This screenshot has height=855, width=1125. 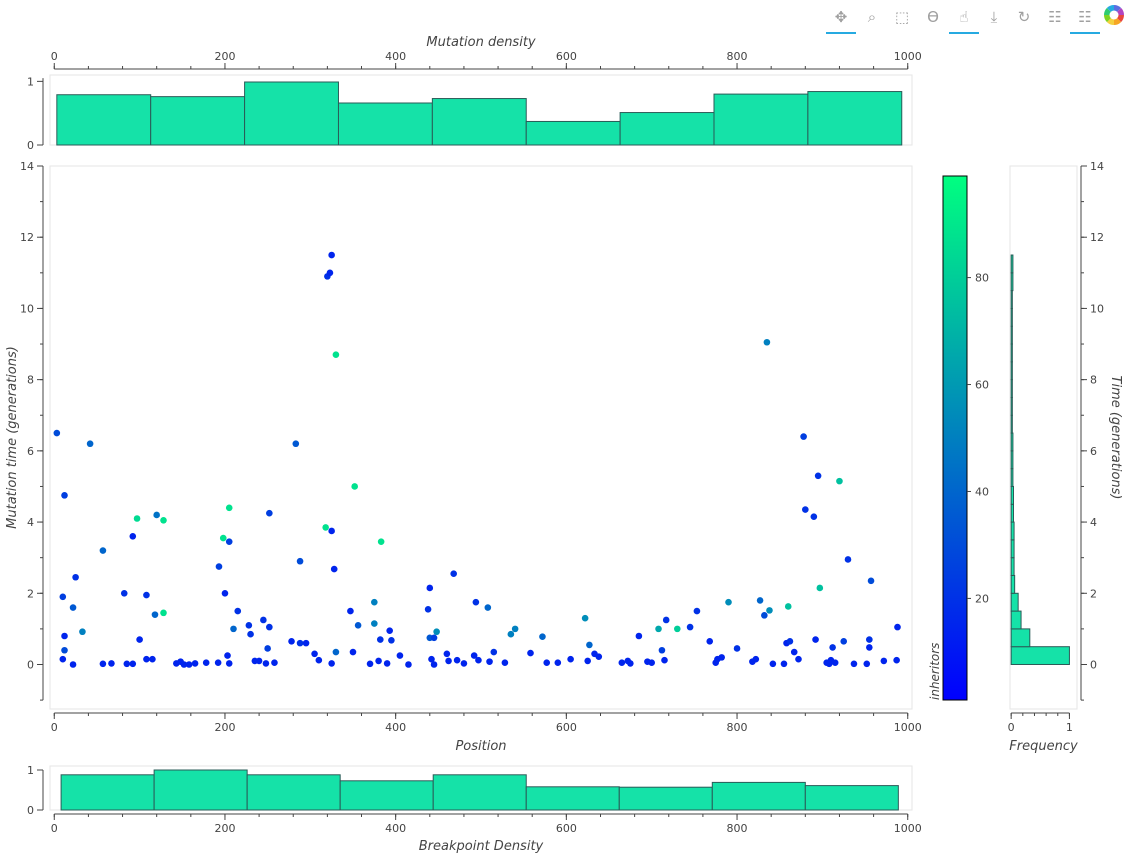 I want to click on bottom-histogram-x-tick-label: 0, so click(x=54, y=828).